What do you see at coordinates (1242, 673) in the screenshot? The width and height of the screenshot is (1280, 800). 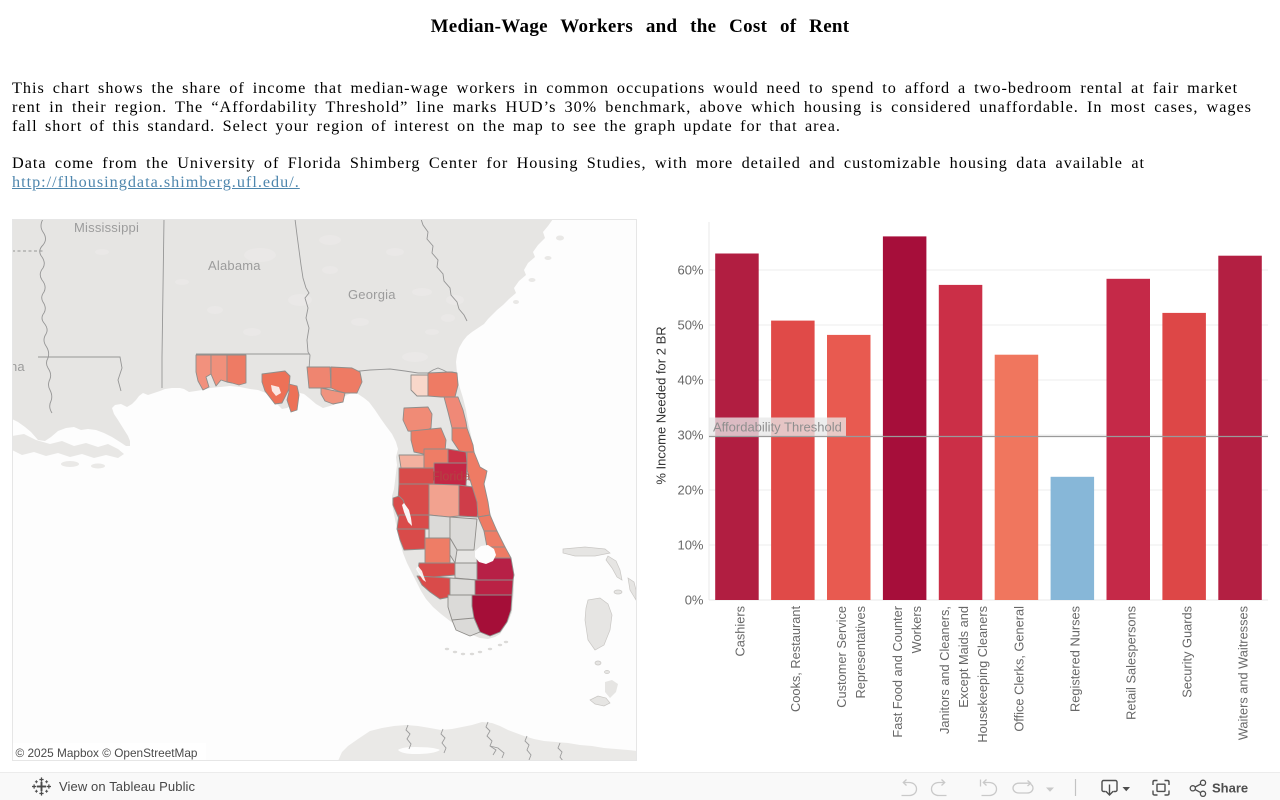 I see `svg-text: Waiters and Waitresses` at bounding box center [1242, 673].